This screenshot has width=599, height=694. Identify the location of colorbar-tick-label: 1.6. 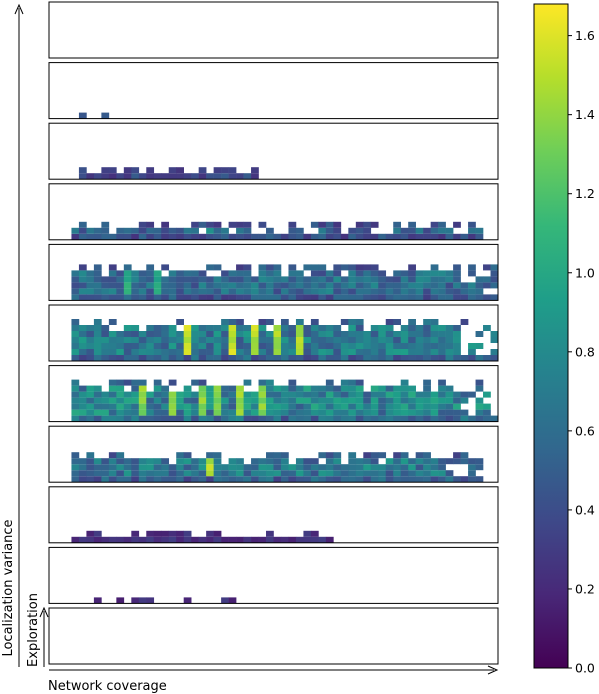
(585, 35).